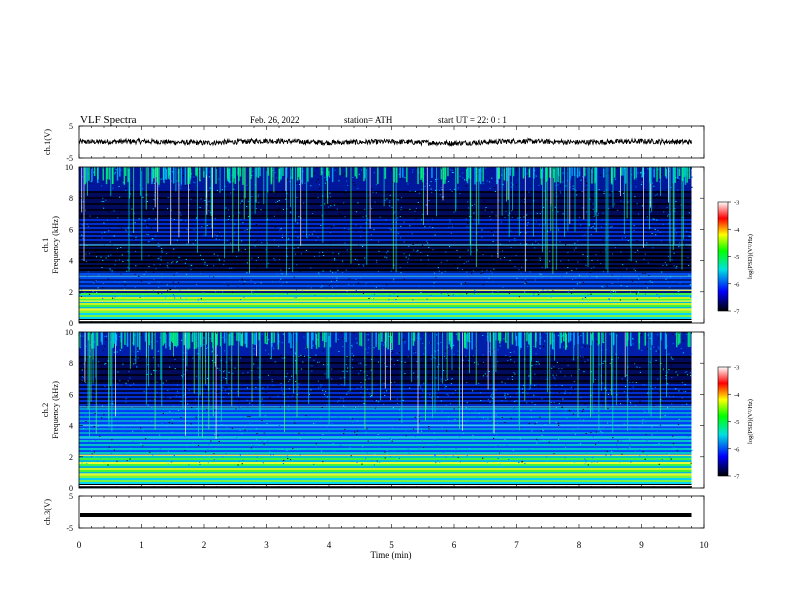 The image size is (792, 612). Describe the element at coordinates (71, 394) in the screenshot. I see `y-tick-label: 6` at that location.